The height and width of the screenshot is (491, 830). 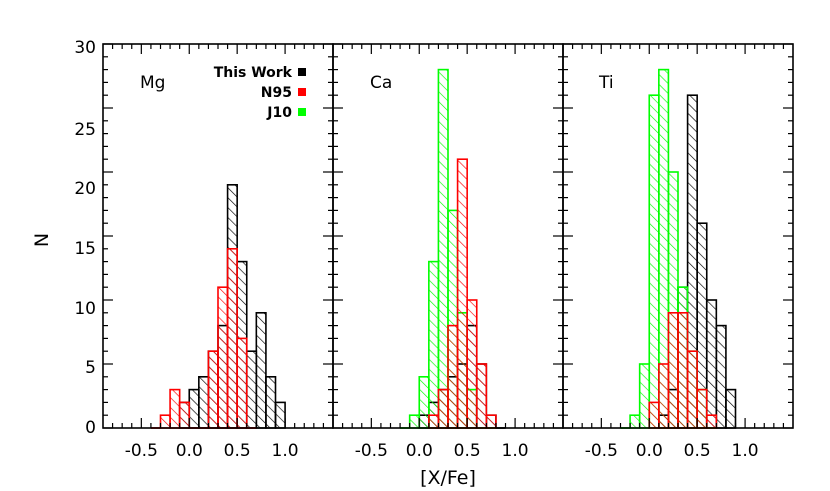 What do you see at coordinates (279, 113) in the screenshot?
I see `legend-label-j10: J10` at bounding box center [279, 113].